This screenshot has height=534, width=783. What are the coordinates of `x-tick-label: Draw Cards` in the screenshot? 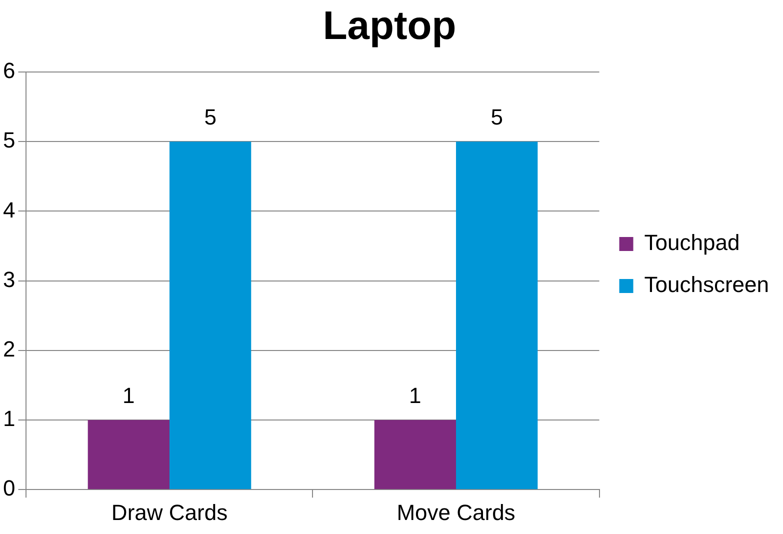 It's located at (169, 512).